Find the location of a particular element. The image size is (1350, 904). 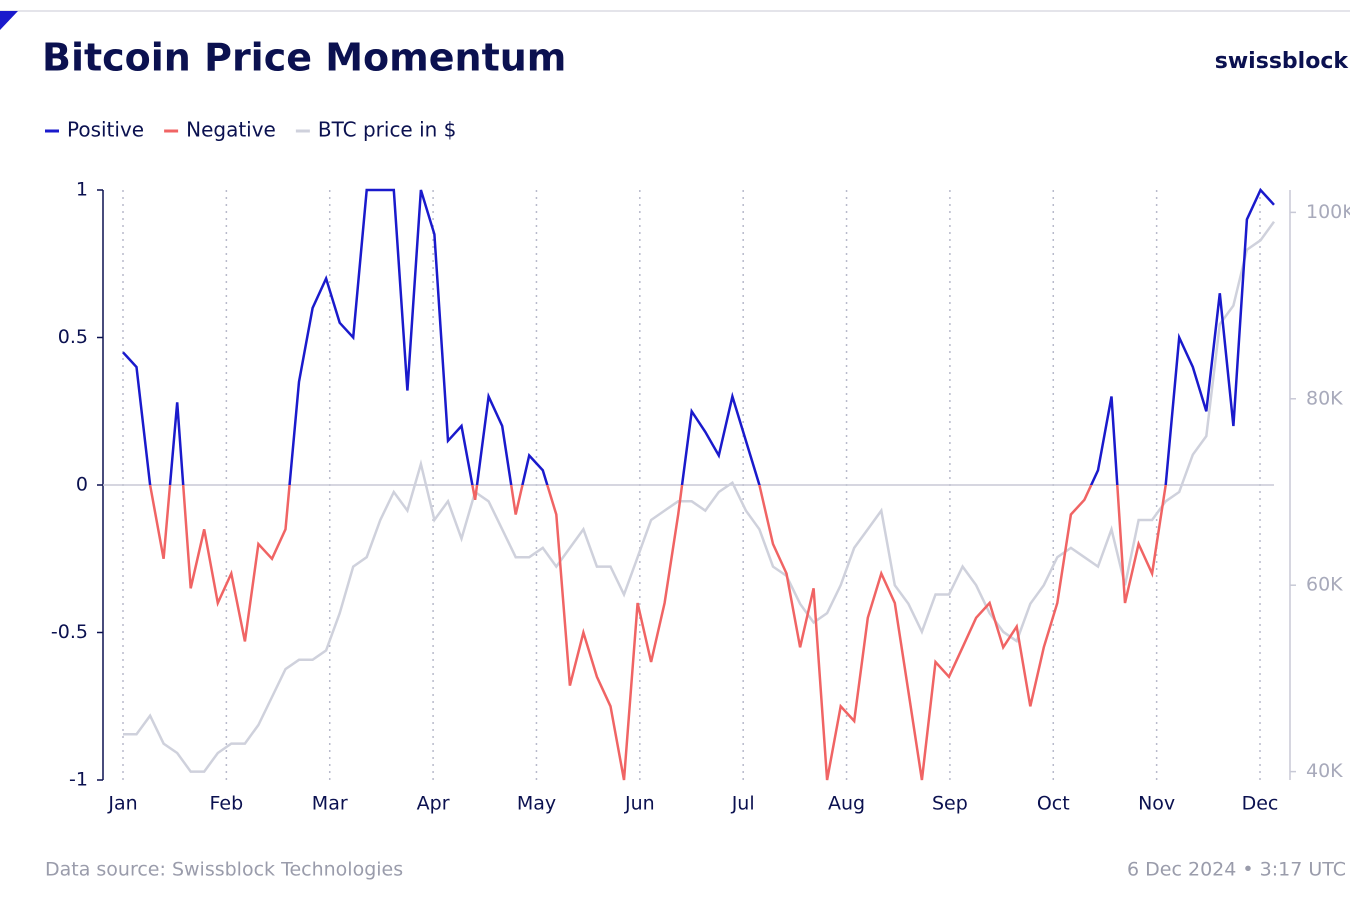

x-tick-label: Jul is located at coordinates (743, 804).